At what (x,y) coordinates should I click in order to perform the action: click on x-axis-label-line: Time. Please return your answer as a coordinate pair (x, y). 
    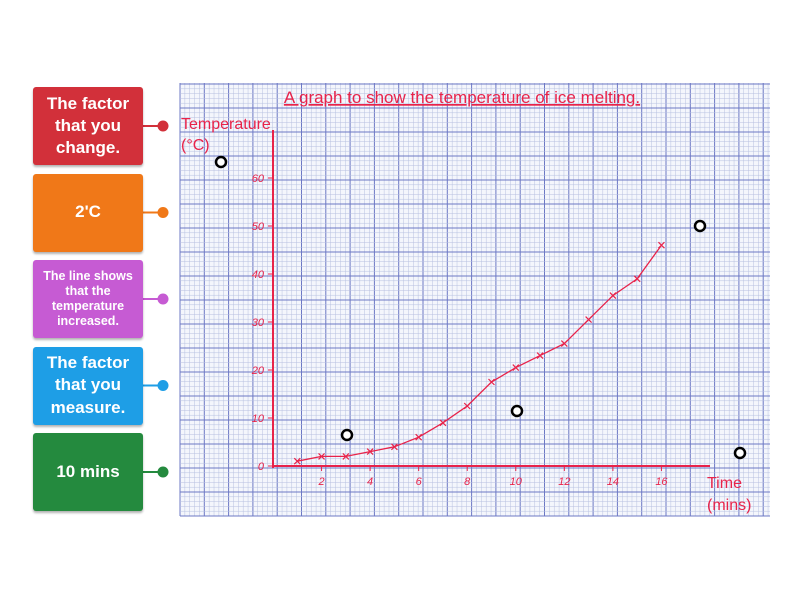
    Looking at the image, I should click on (724, 483).